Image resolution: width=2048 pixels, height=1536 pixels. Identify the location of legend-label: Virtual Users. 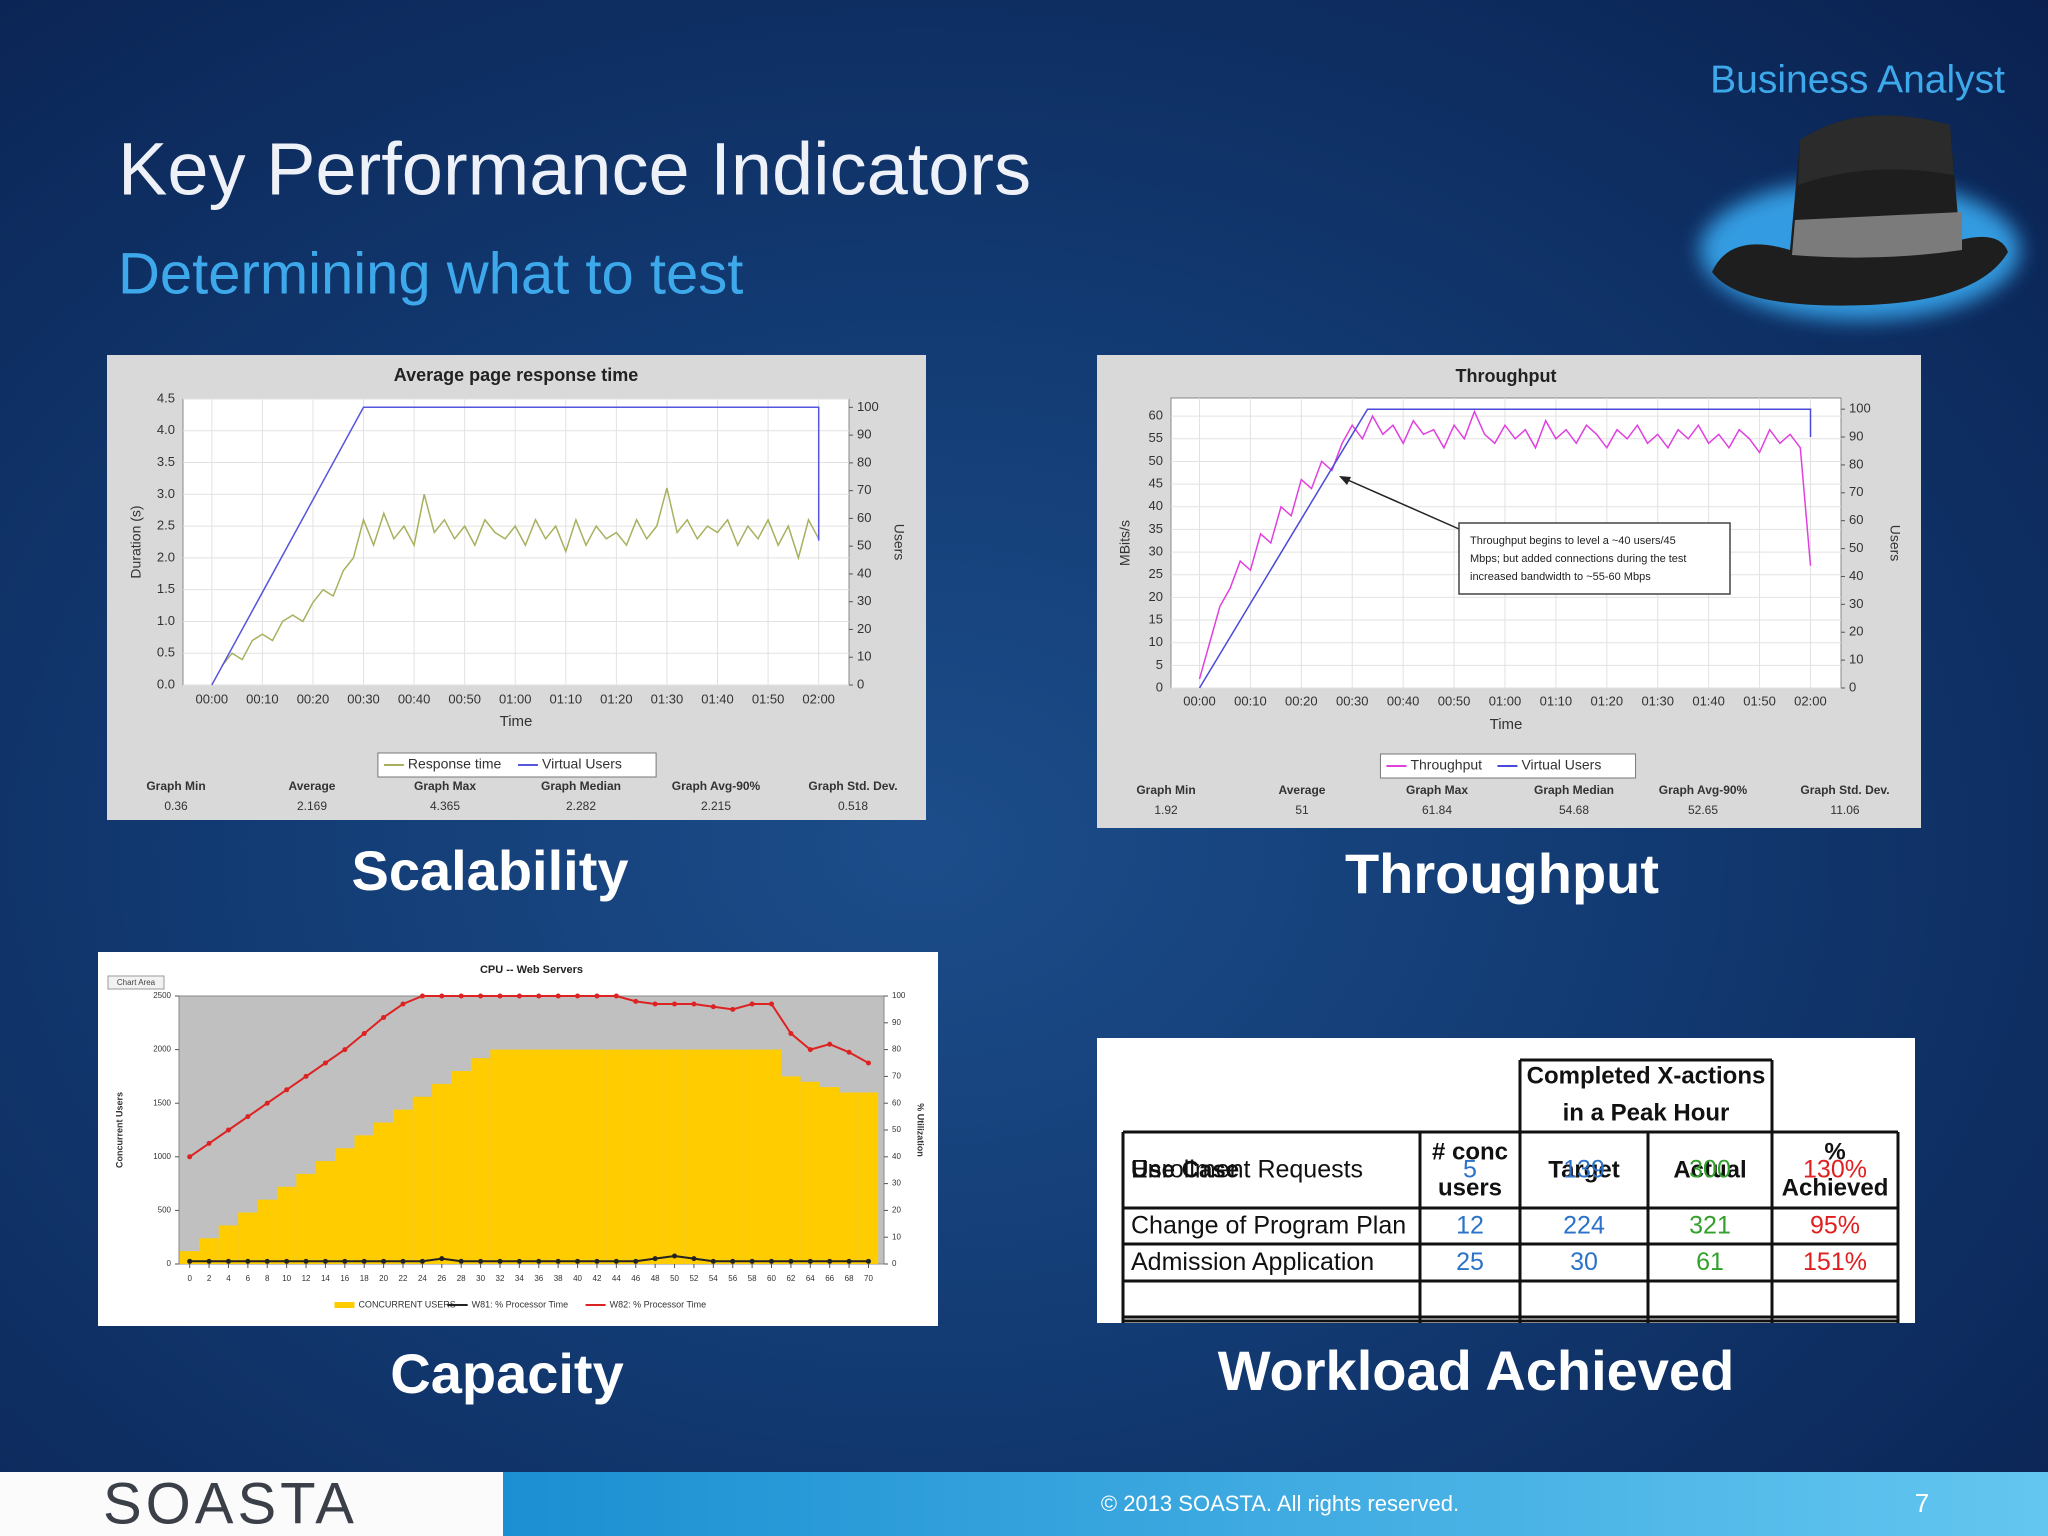
(582, 764).